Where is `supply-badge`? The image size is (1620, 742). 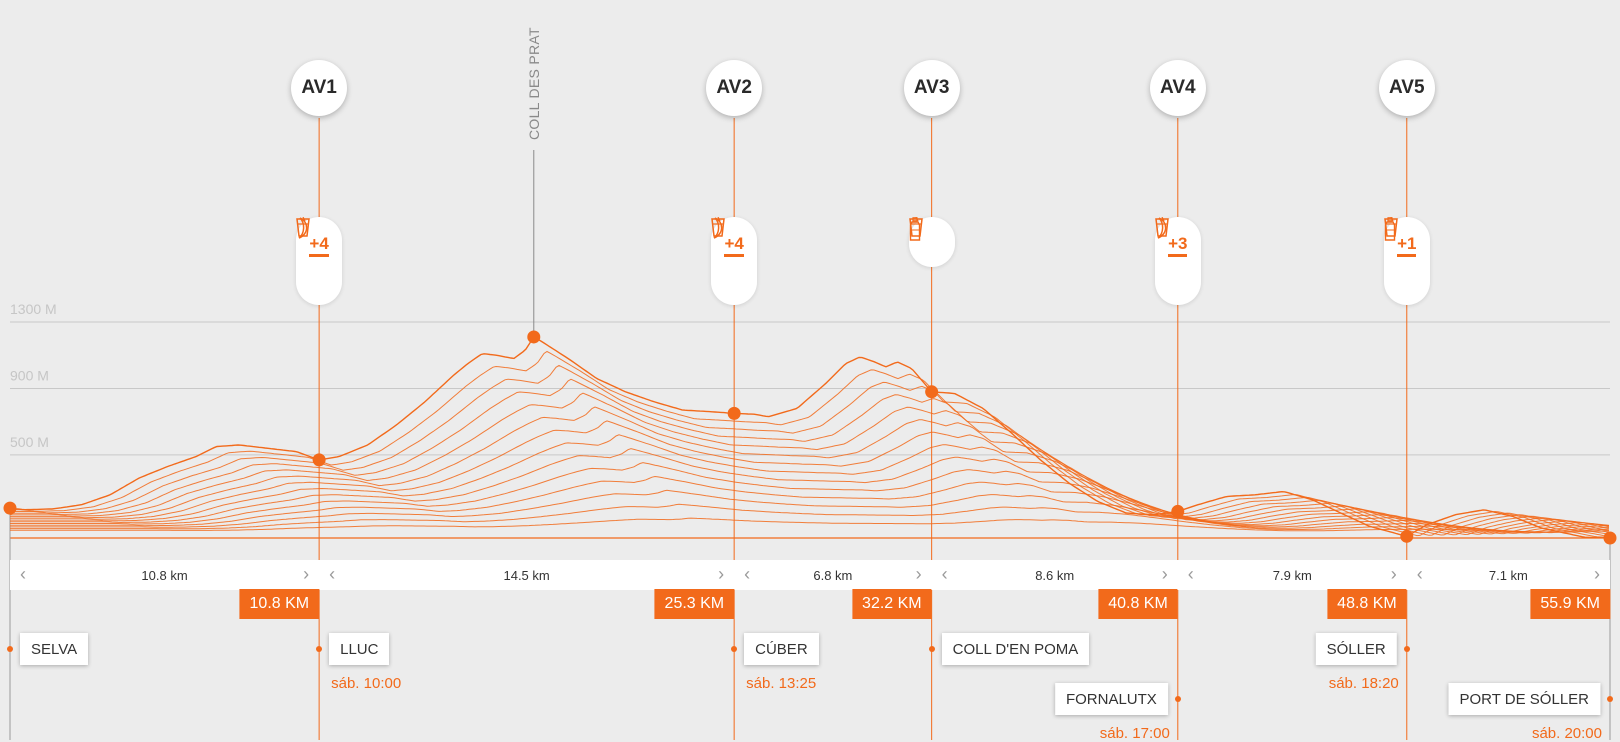 supply-badge is located at coordinates (931, 242).